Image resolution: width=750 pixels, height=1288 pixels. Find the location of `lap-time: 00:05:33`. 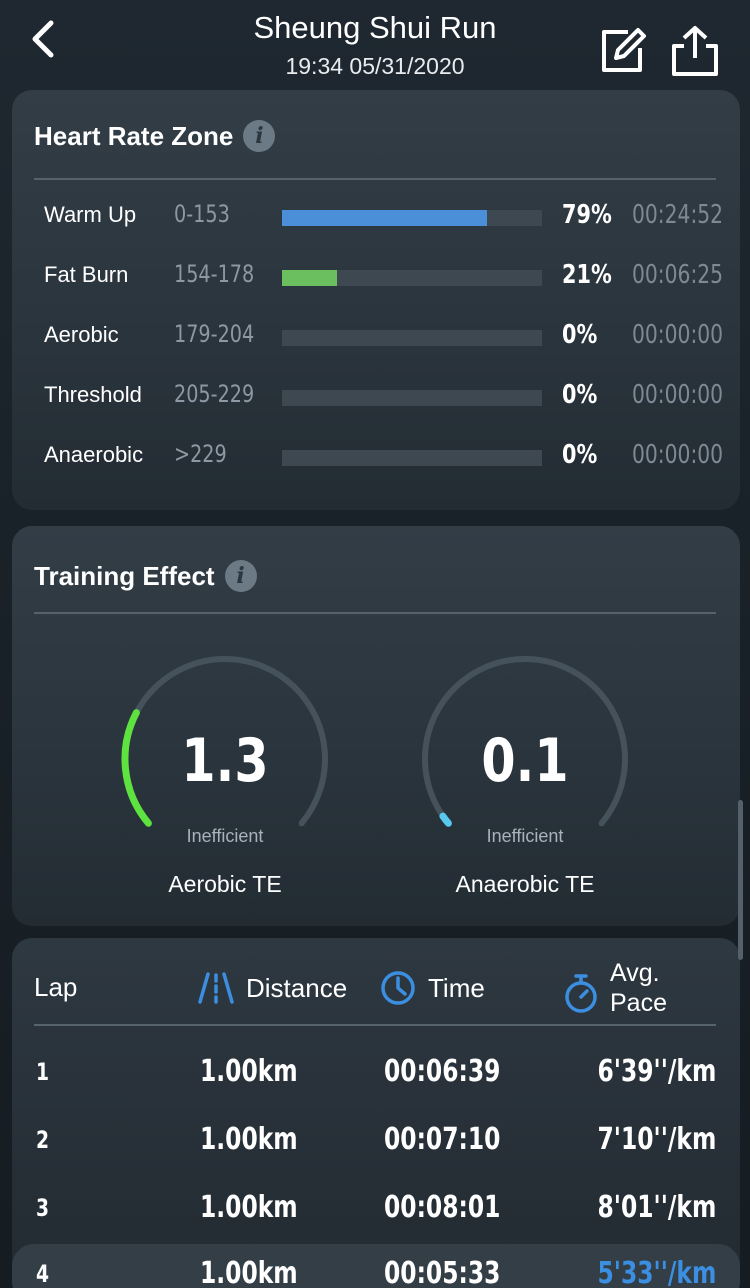

lap-time: 00:05:33 is located at coordinates (442, 1272).